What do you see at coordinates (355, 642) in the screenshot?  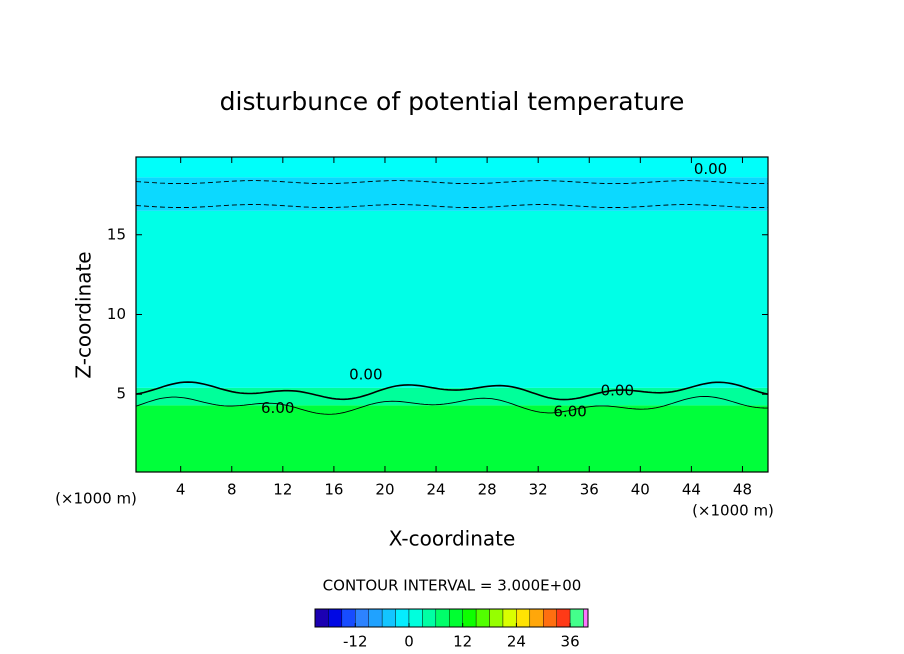 I see `colorbar-tick-label: -12` at bounding box center [355, 642].